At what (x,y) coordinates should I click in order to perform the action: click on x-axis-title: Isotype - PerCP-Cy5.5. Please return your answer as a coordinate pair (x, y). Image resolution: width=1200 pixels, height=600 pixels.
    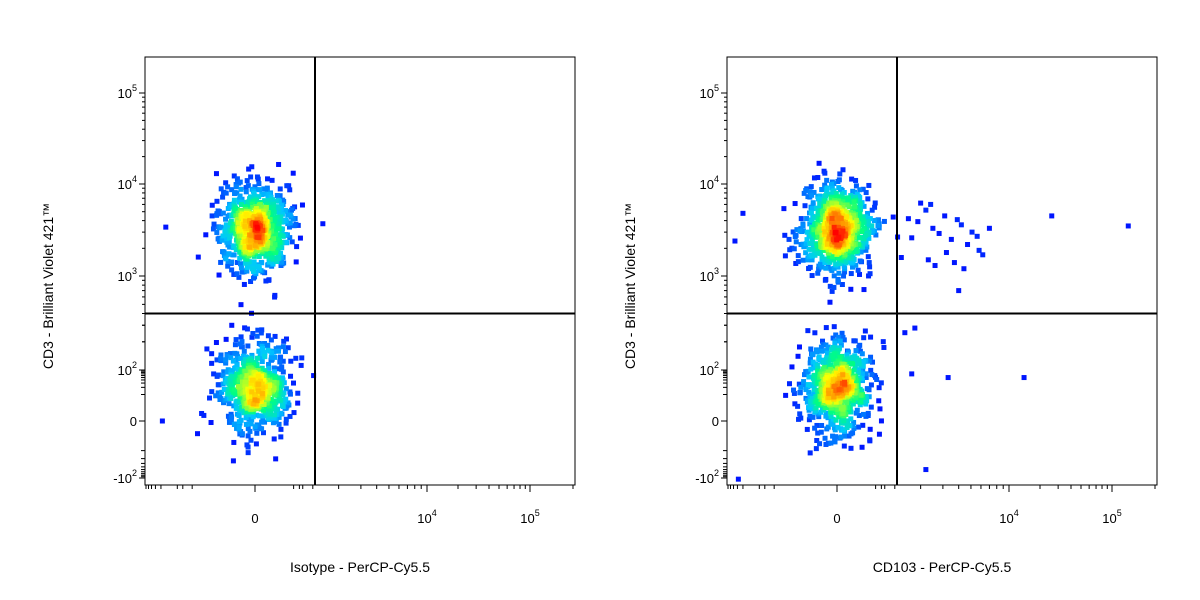
    Looking at the image, I should click on (360, 567).